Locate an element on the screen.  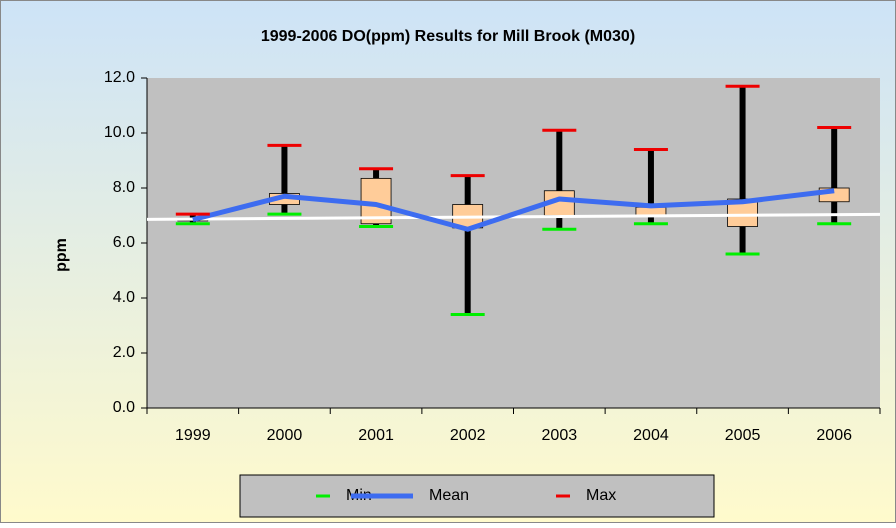
y-tick-label: 0.0 is located at coordinates (124, 407).